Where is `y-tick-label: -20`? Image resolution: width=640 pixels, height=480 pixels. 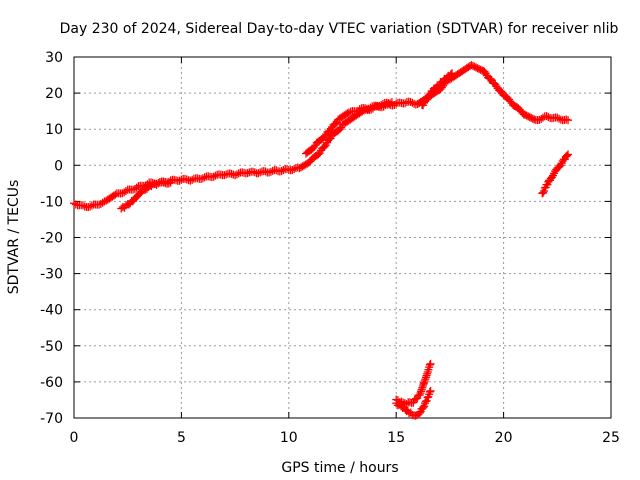
y-tick-label: -20 is located at coordinates (51, 239).